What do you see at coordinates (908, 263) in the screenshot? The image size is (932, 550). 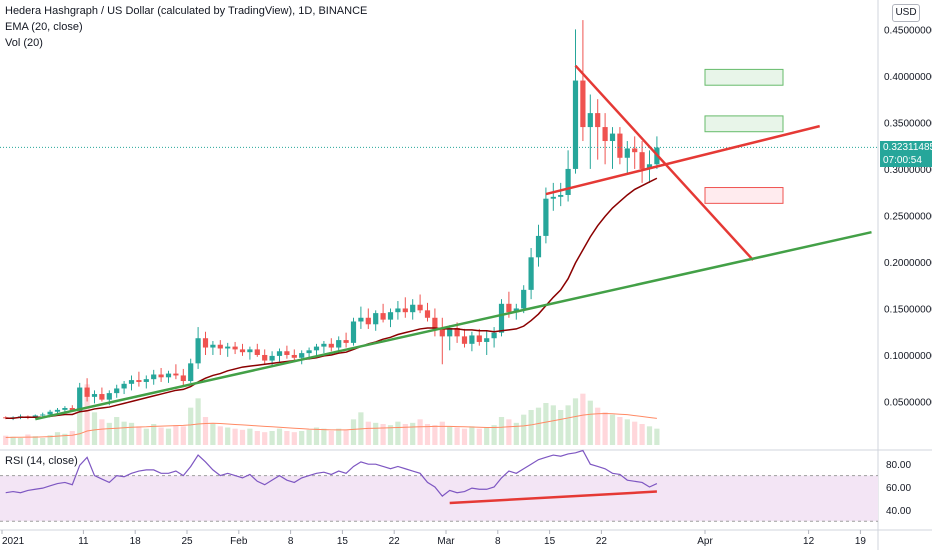 I see `price-tick-label: 0.20000000` at bounding box center [908, 263].